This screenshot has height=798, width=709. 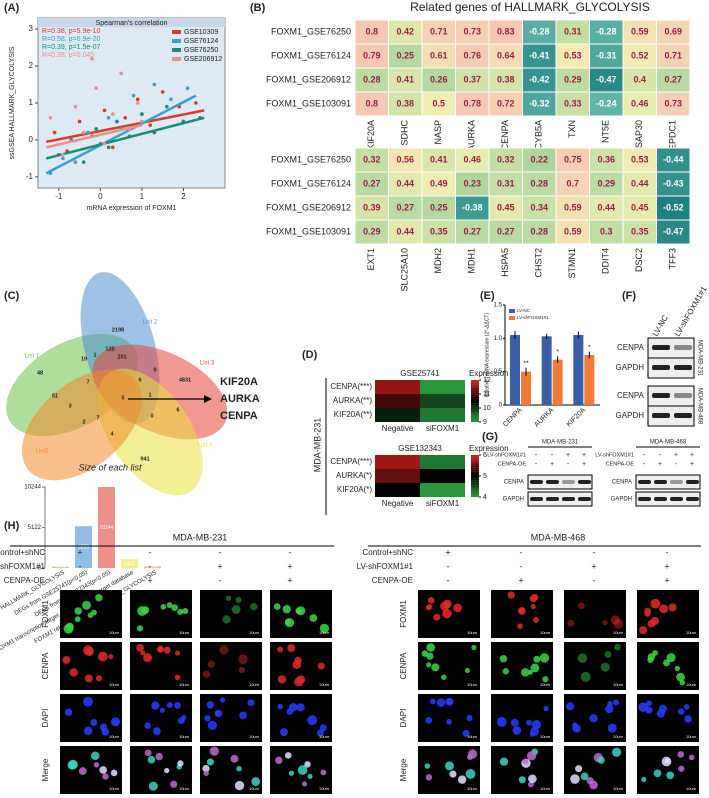 What do you see at coordinates (132, 208) in the screenshot?
I see `x-axis-label: mRNA expression of FOXM1` at bounding box center [132, 208].